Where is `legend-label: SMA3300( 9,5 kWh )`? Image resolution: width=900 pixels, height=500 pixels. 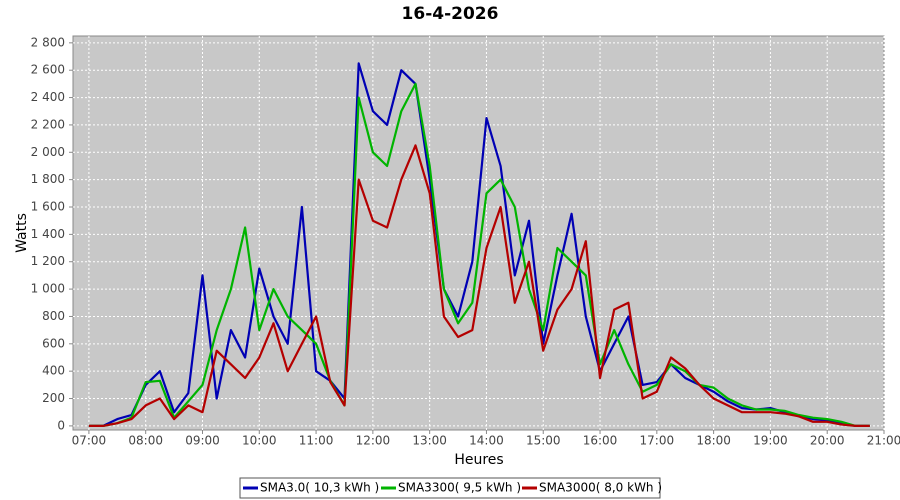
legend-label: SMA3300( 9,5 kWh ) is located at coordinates (459, 488).